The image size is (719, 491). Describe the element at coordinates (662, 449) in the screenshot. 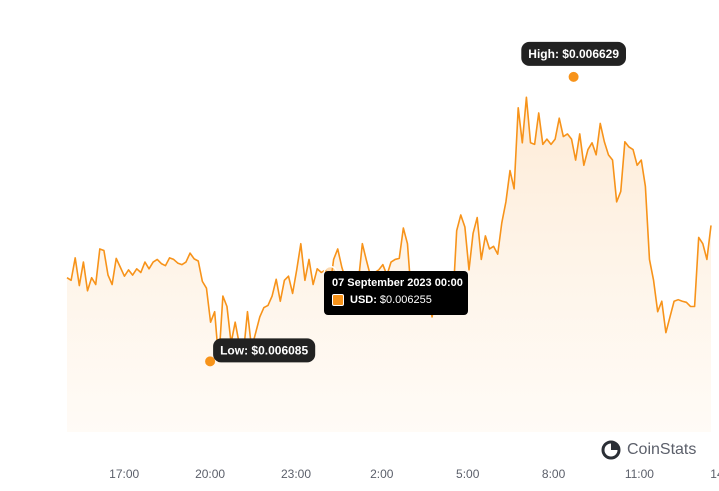

I see `brand-name: CoinStats` at that location.